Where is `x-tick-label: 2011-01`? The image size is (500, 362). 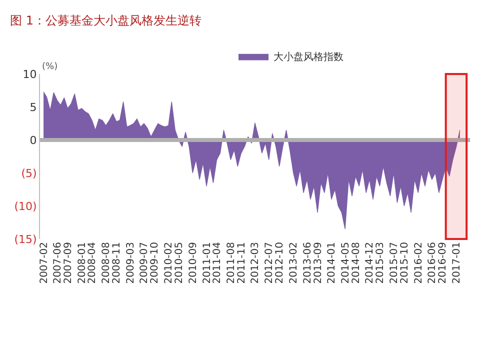
x-tick-label: 2011-01 is located at coordinates (207, 263).